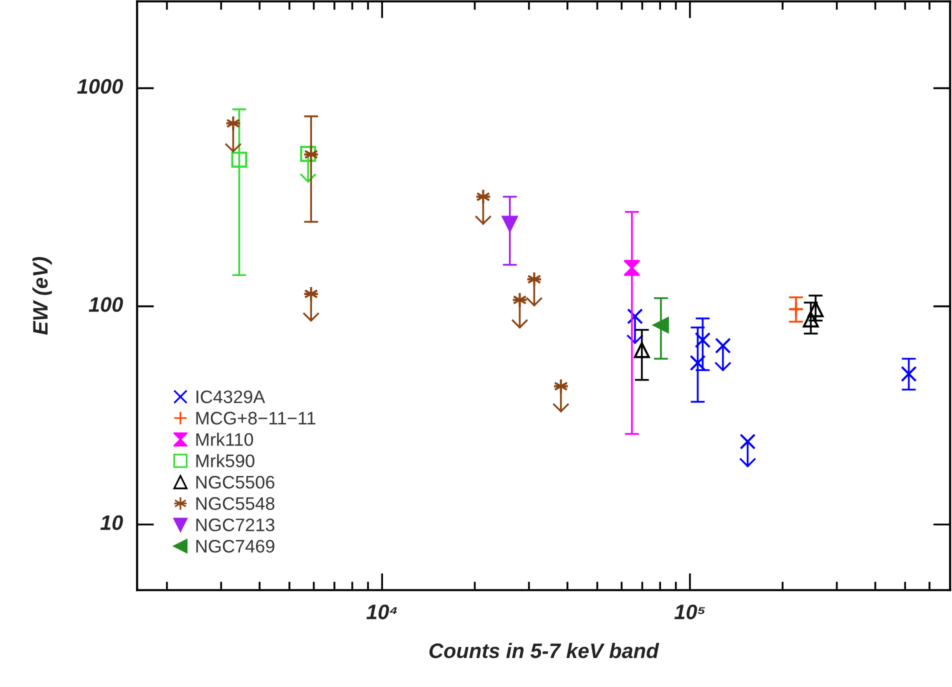  I want to click on legend-label: NGC5548, so click(235, 503).